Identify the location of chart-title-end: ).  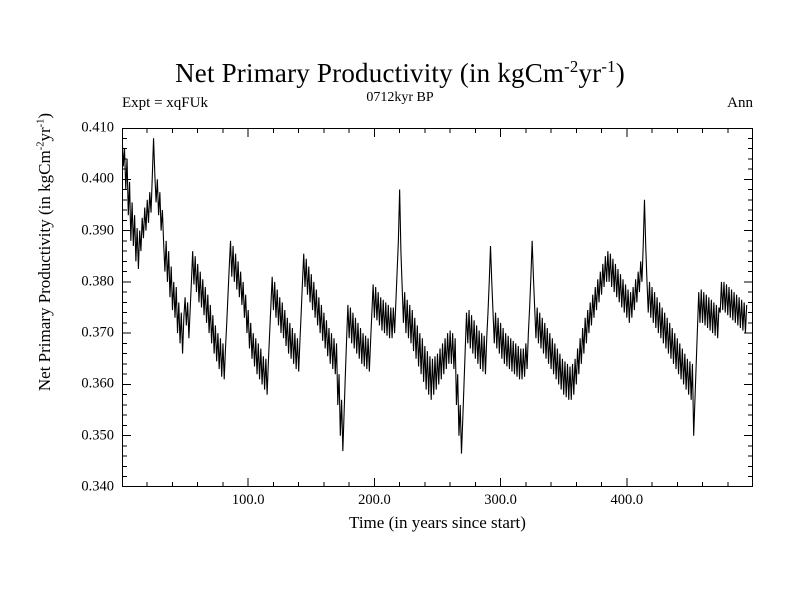
(620, 73).